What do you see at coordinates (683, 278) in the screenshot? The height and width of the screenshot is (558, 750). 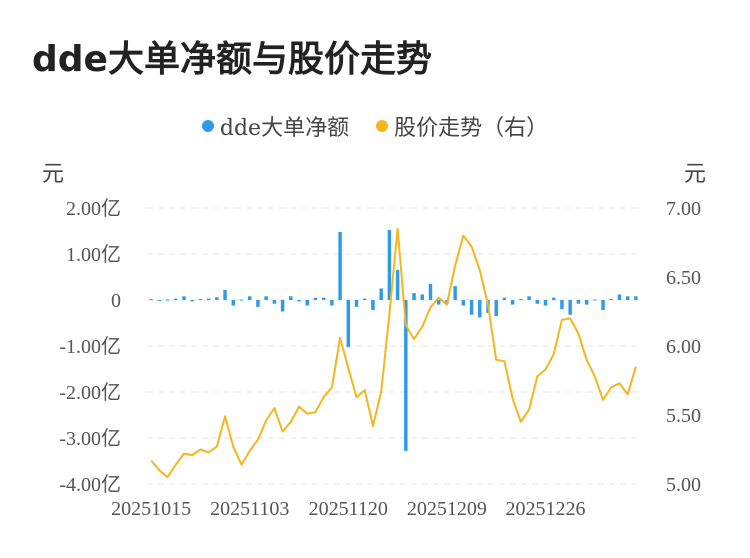 I see `right-axis-tick-label: 6.50` at bounding box center [683, 278].